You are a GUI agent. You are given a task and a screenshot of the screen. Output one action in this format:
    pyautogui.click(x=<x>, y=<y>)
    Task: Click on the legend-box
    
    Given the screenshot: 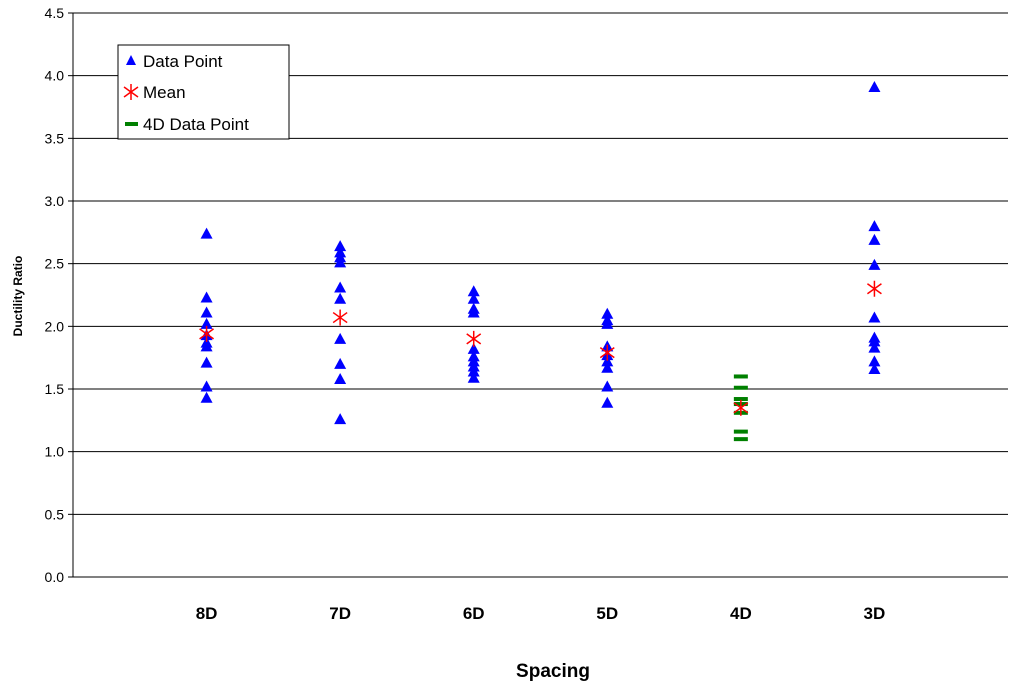 What is the action you would take?
    pyautogui.click(x=203, y=92)
    